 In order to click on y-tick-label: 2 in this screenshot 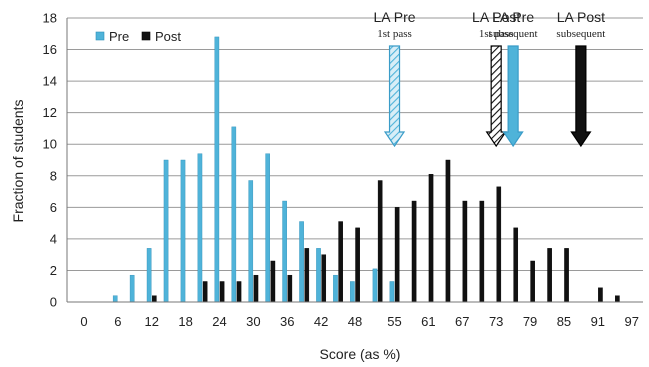, I will do `click(53, 270)`.